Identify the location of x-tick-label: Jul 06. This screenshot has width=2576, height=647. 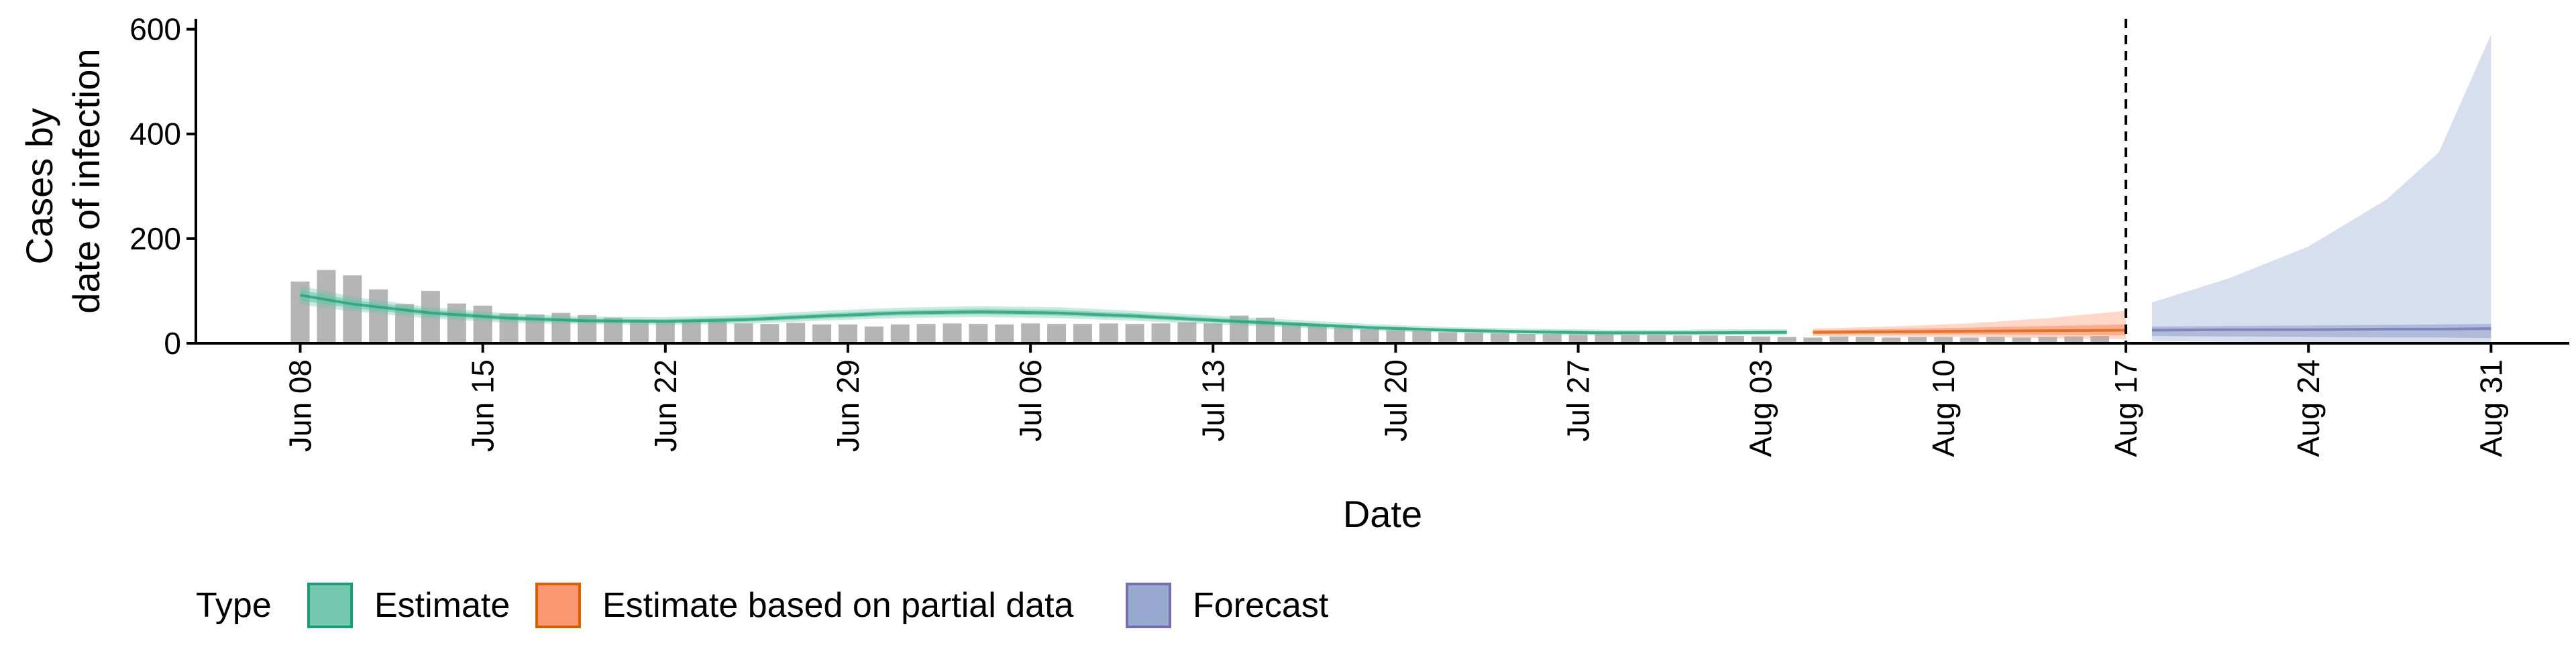
(1030, 400).